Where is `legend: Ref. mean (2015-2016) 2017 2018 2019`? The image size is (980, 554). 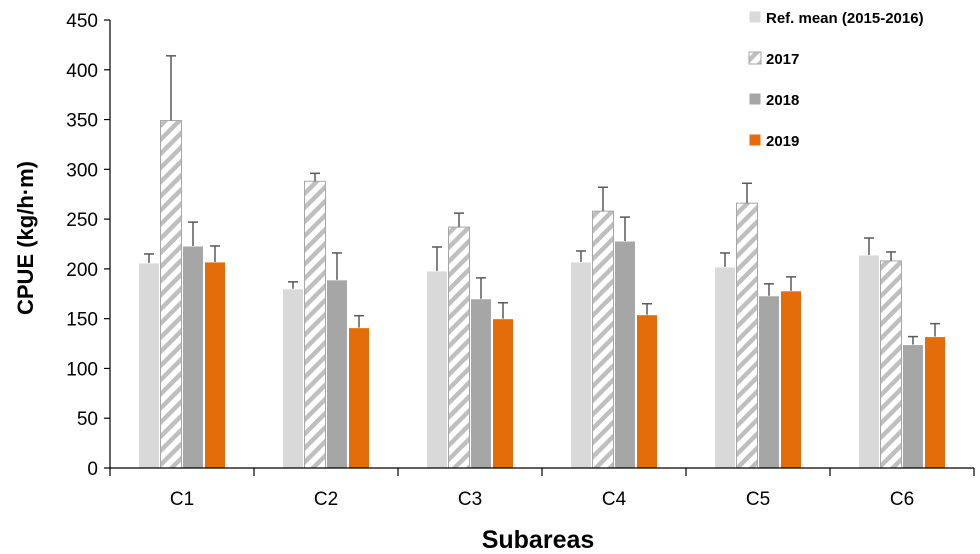
legend: Ref. mean (2015-2016) 2017 2018 2019 is located at coordinates (836, 80).